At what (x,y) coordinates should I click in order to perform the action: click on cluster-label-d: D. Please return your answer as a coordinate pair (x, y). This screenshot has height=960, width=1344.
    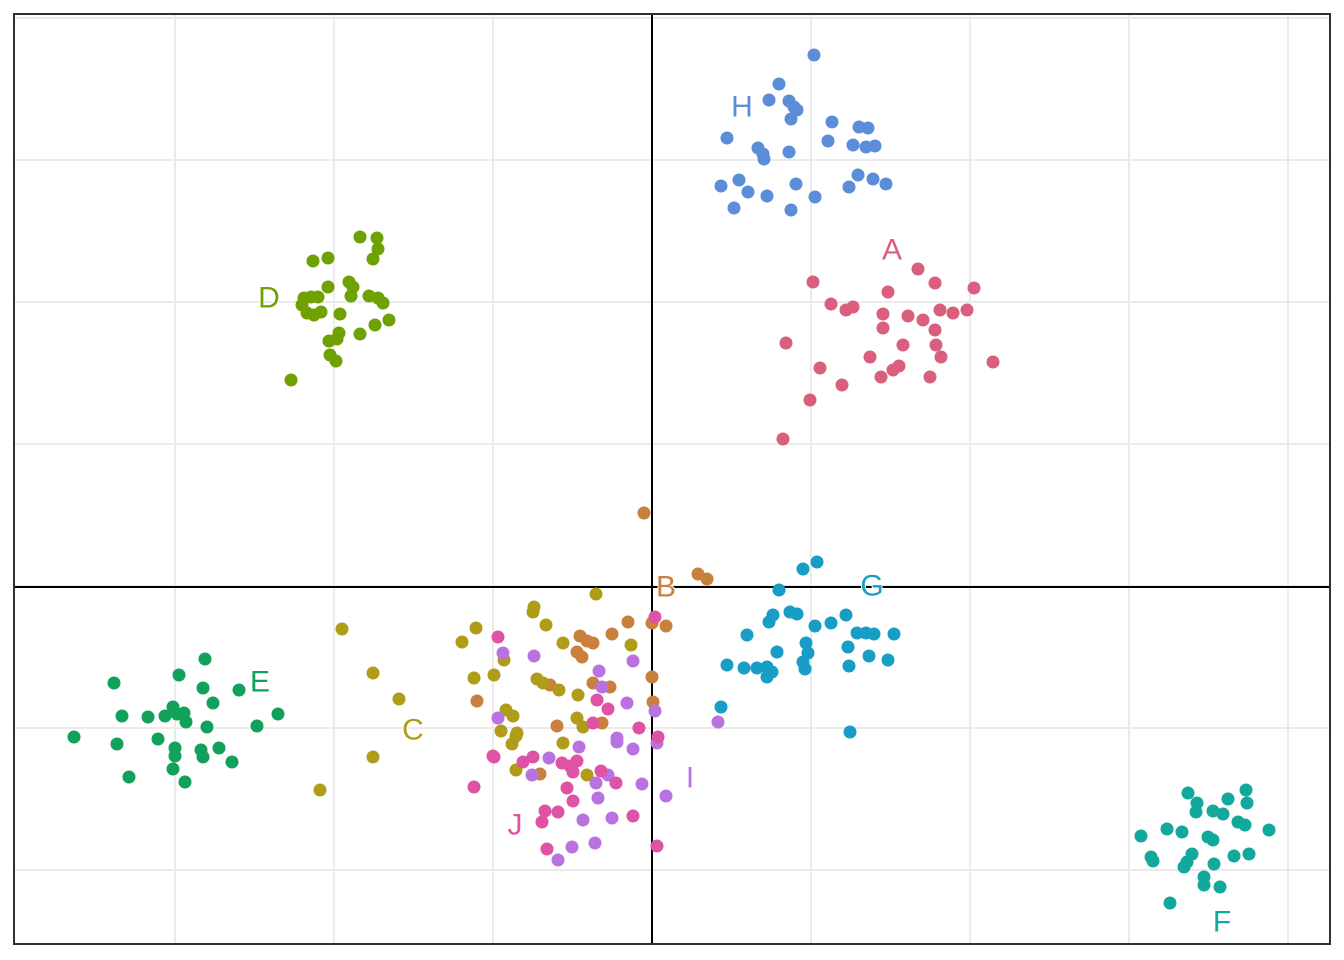
    Looking at the image, I should click on (269, 298).